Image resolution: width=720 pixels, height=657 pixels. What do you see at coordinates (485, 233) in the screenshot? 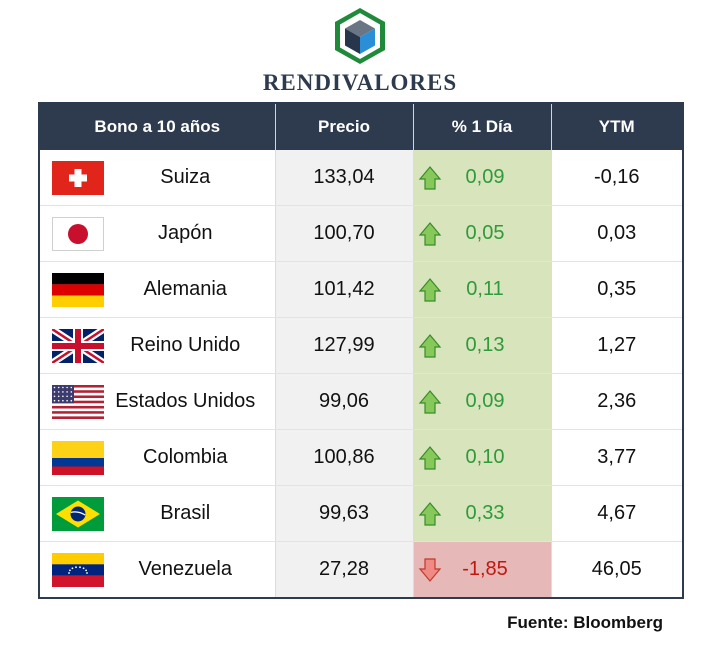
I see `change-value: 0,05` at bounding box center [485, 233].